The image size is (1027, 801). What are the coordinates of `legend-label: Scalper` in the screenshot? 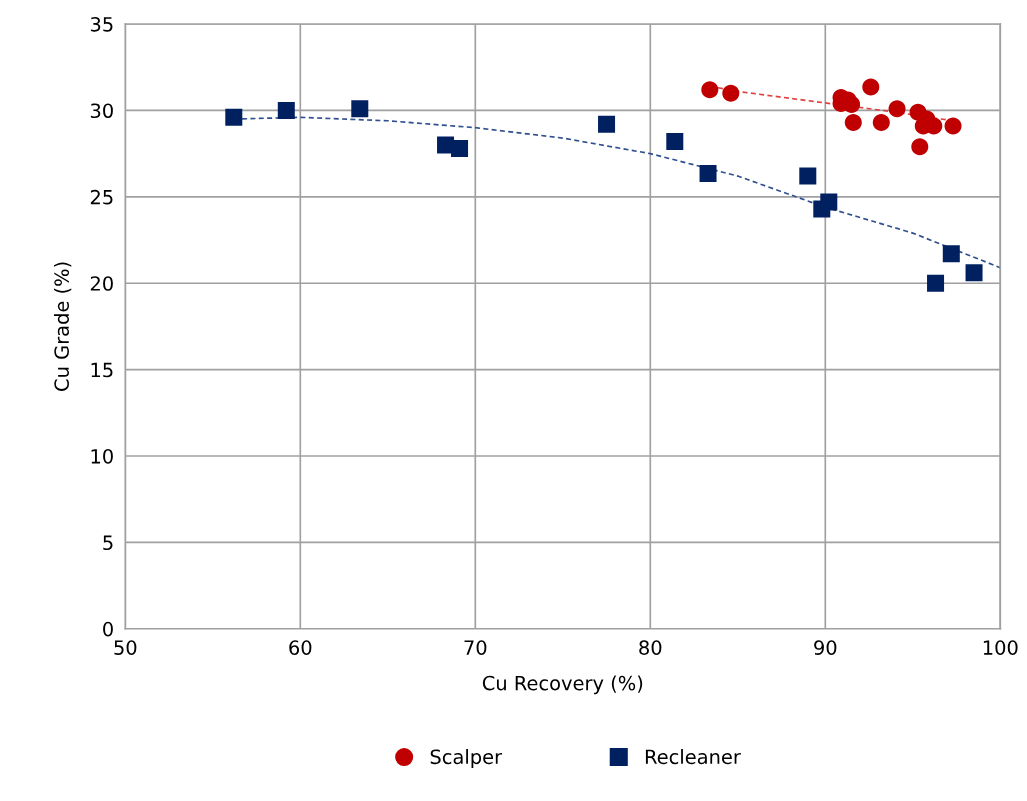 It's located at (466, 758).